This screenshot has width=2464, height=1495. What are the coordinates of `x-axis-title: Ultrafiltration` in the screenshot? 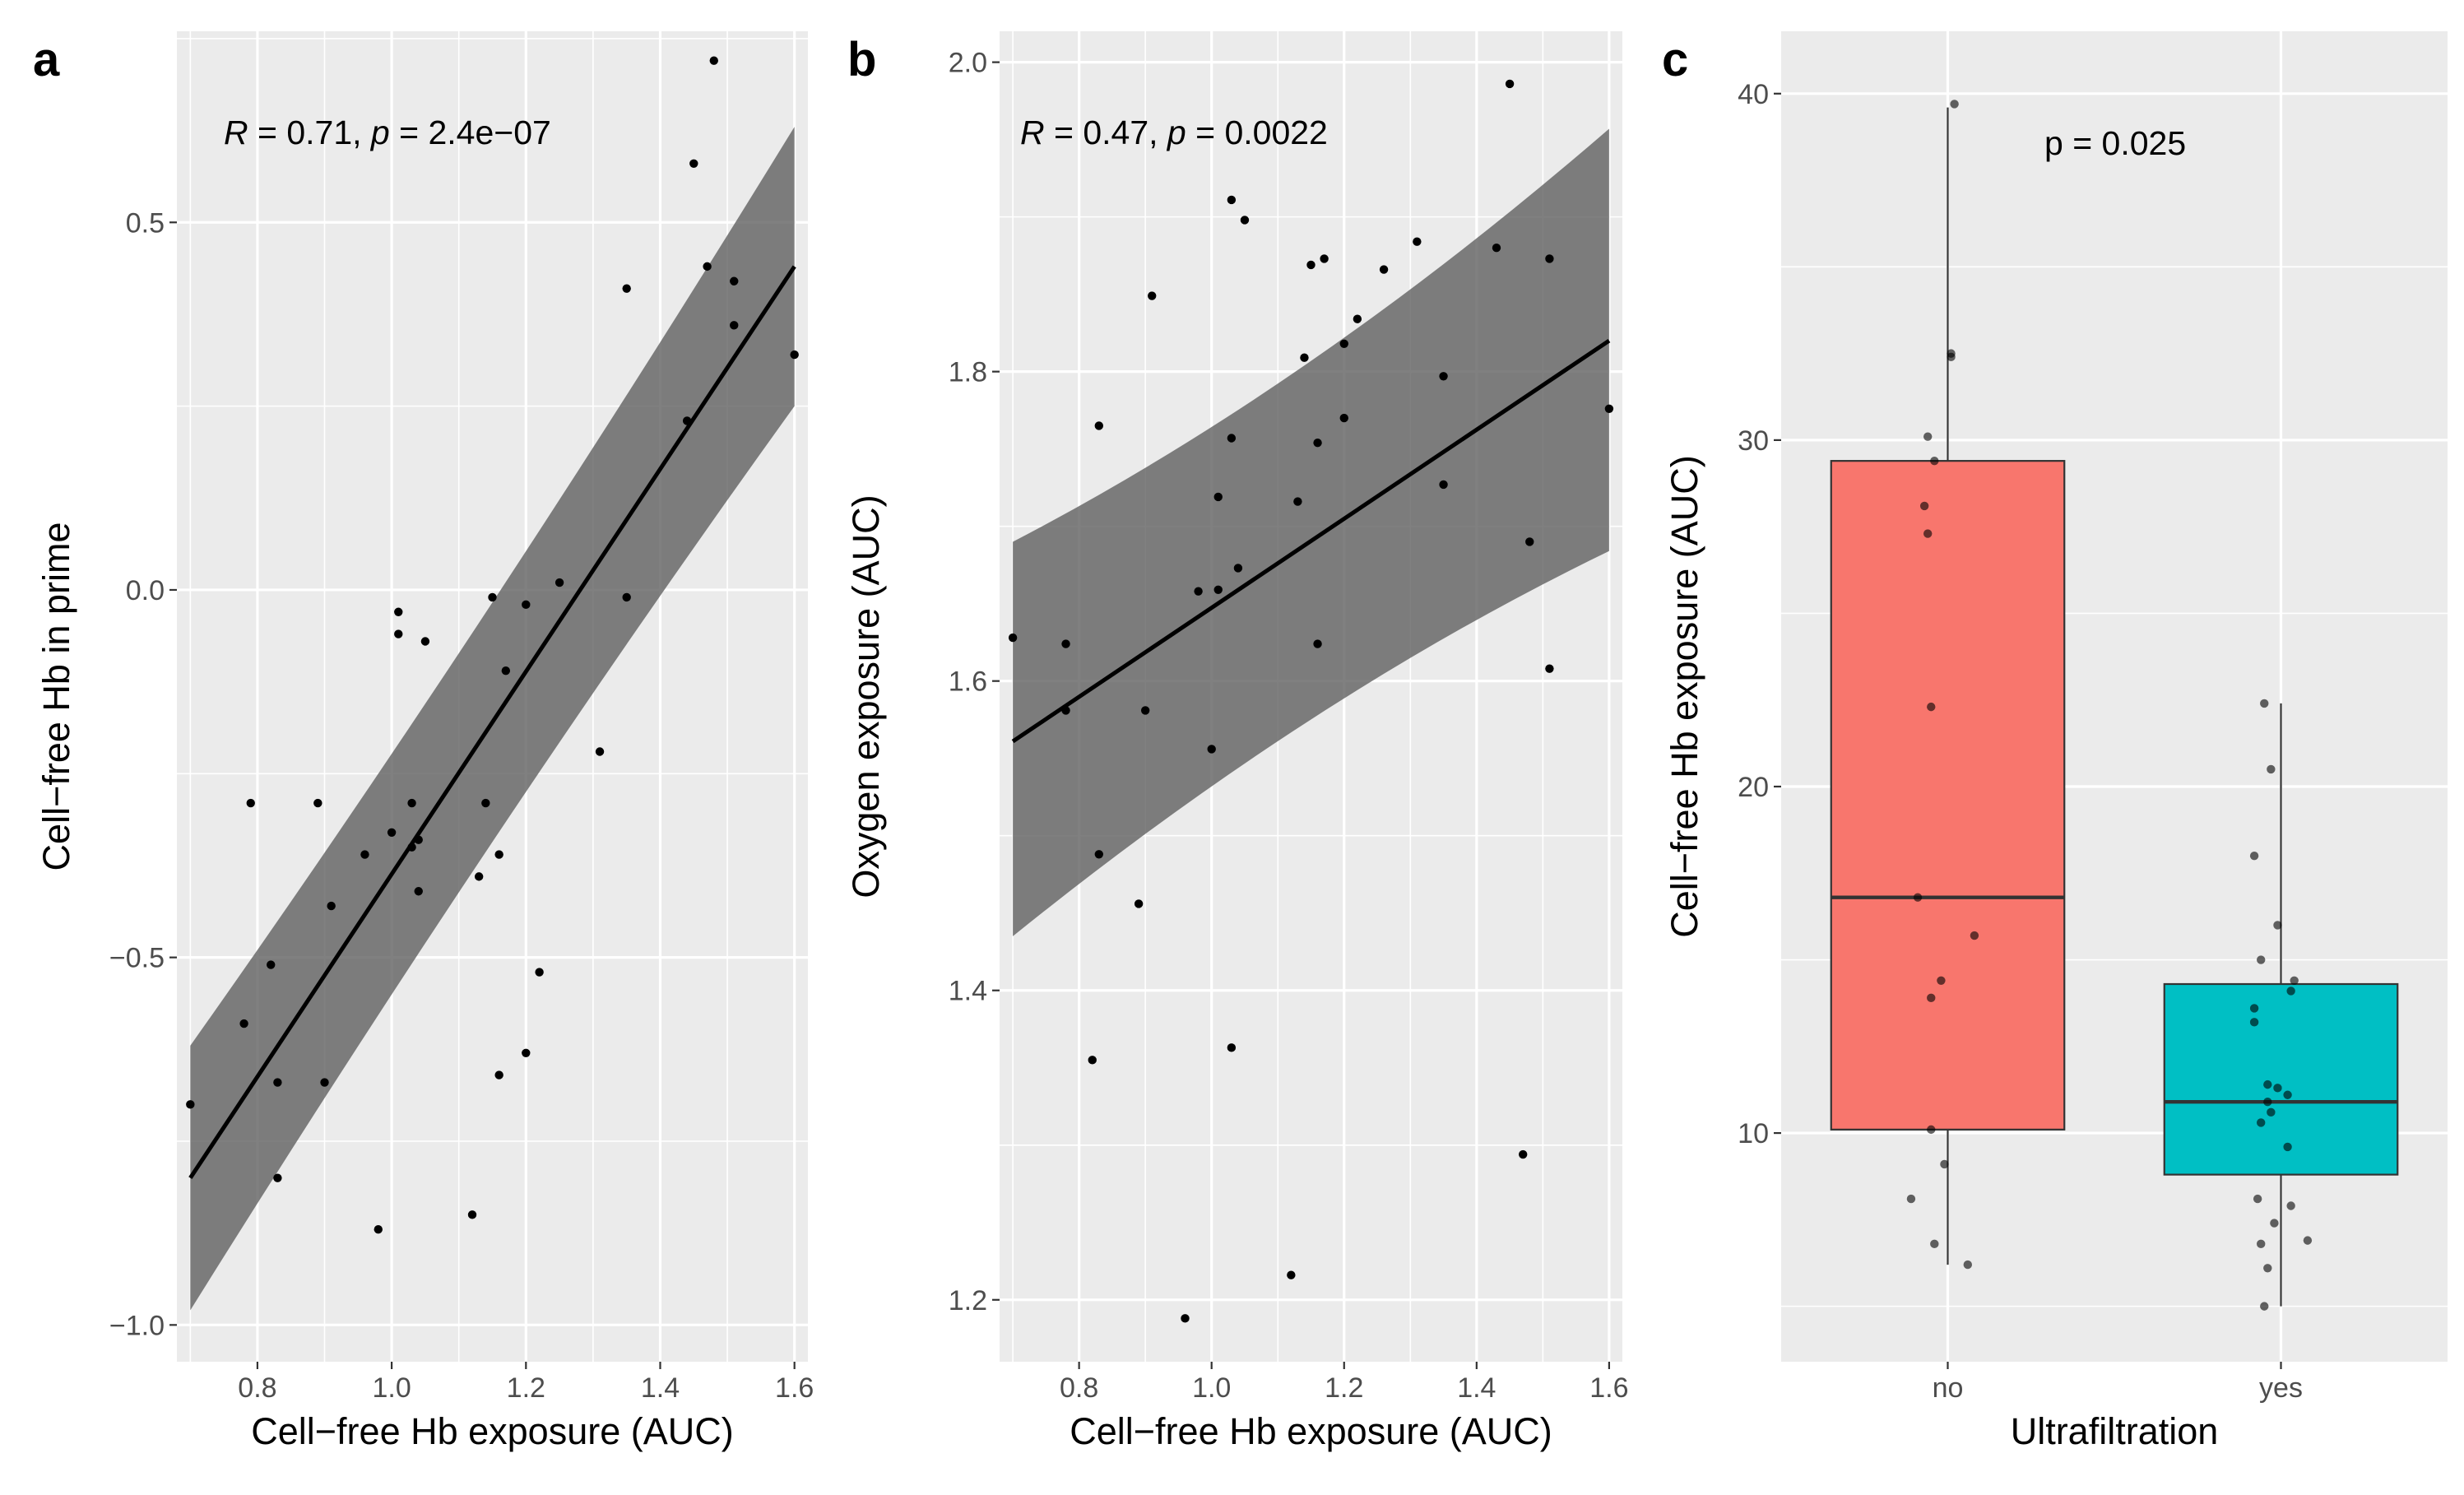 It's located at (2115, 1431).